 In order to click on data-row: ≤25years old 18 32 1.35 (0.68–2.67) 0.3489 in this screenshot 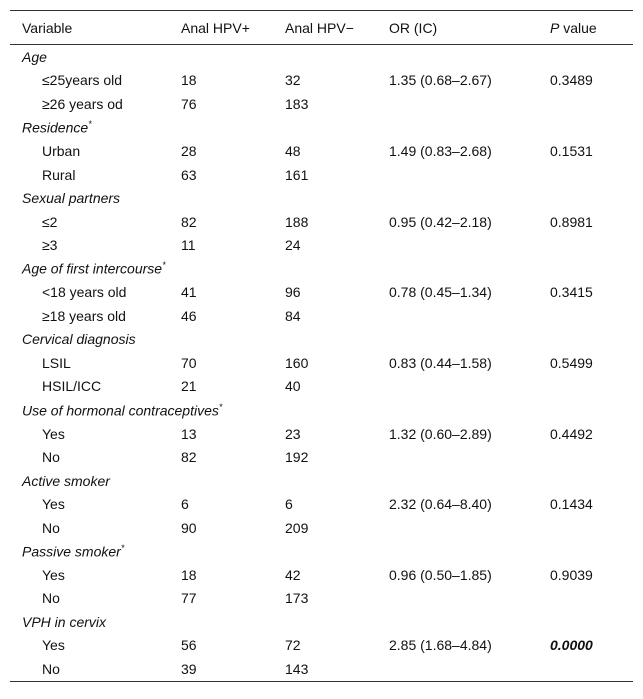, I will do `click(321, 81)`.